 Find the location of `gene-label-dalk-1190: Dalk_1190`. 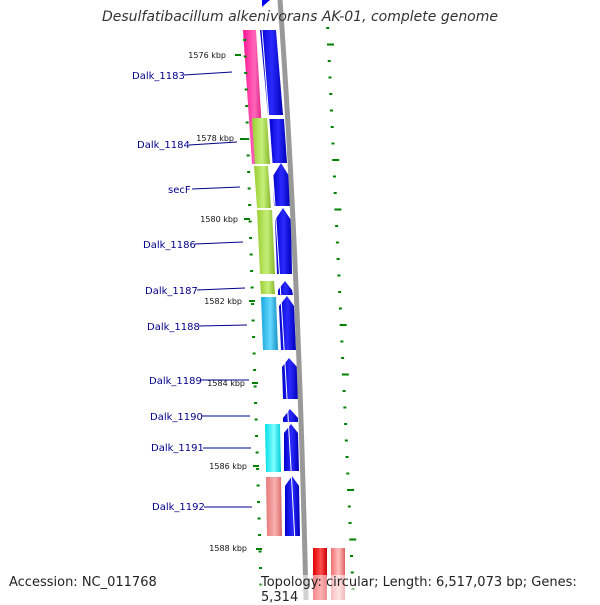

gene-label-dalk-1190: Dalk_1190 is located at coordinates (176, 417).